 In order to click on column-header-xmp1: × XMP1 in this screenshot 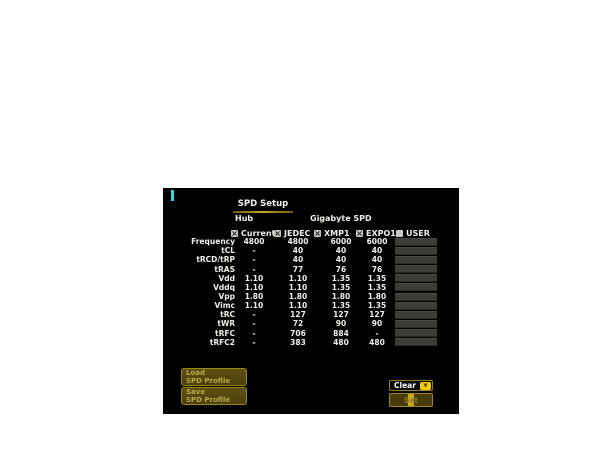, I will do `click(332, 233)`.